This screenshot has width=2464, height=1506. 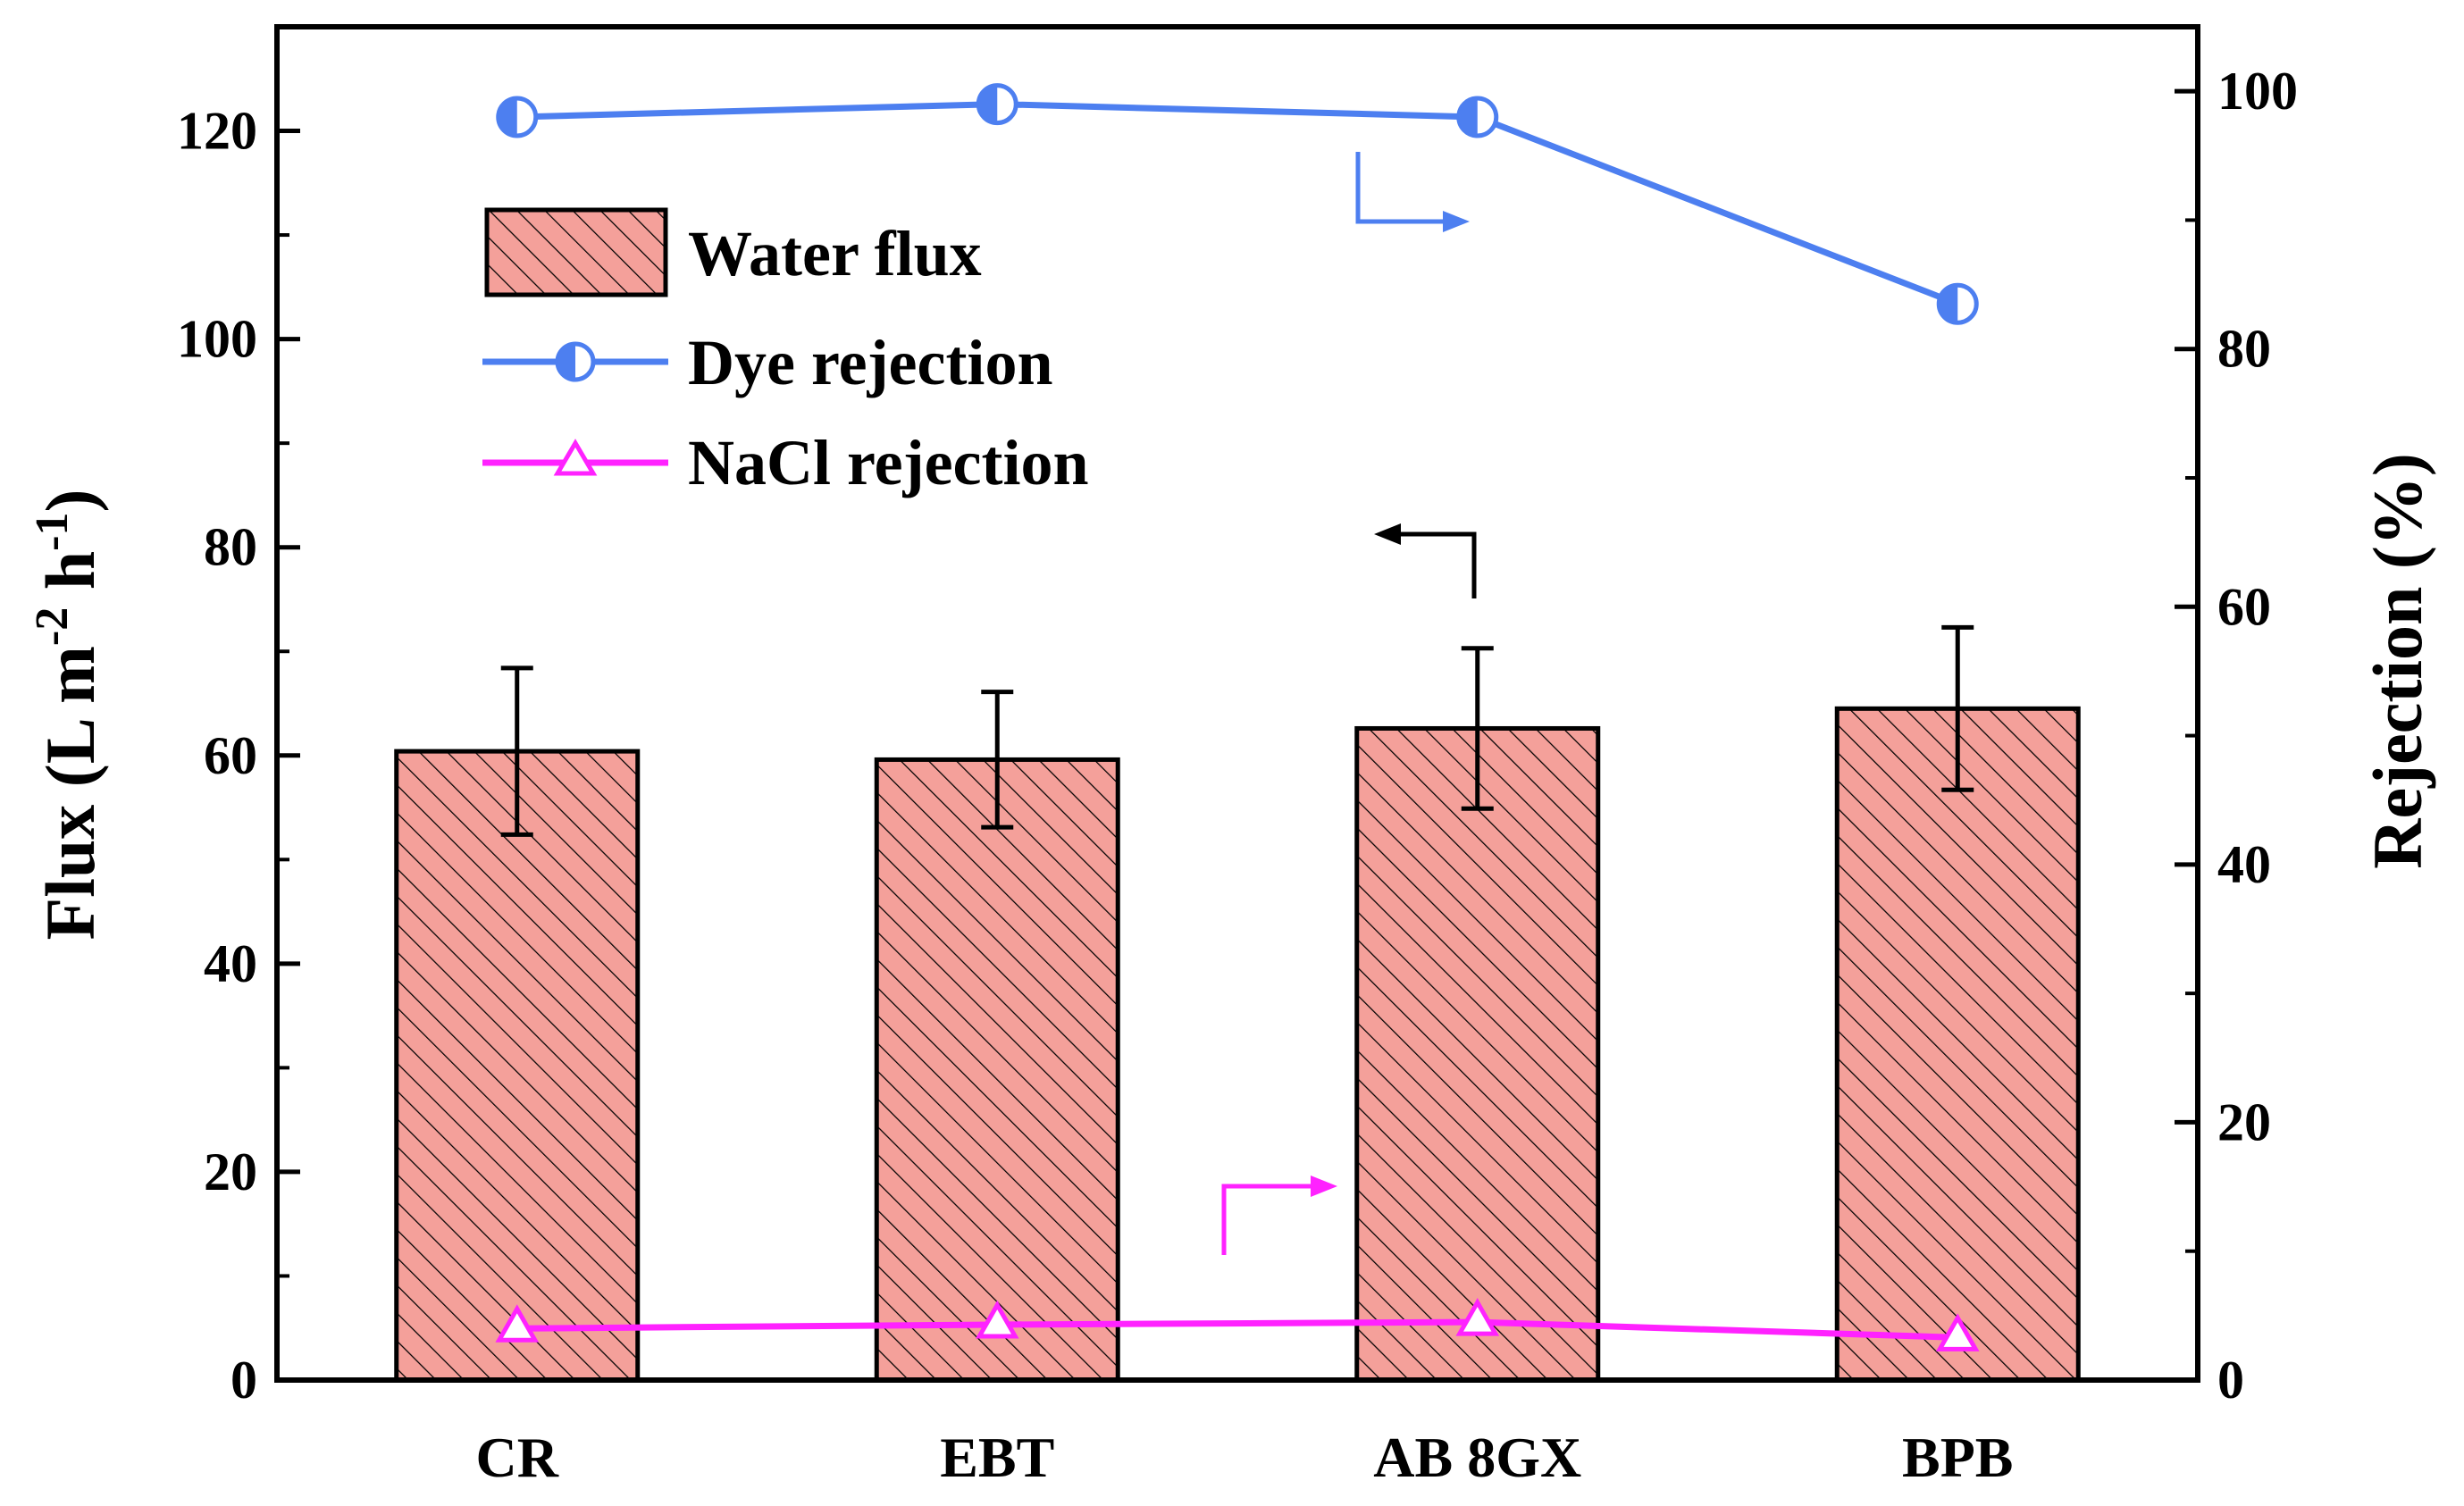 I want to click on legend-label-water-flux: Water flux, so click(x=835, y=253).